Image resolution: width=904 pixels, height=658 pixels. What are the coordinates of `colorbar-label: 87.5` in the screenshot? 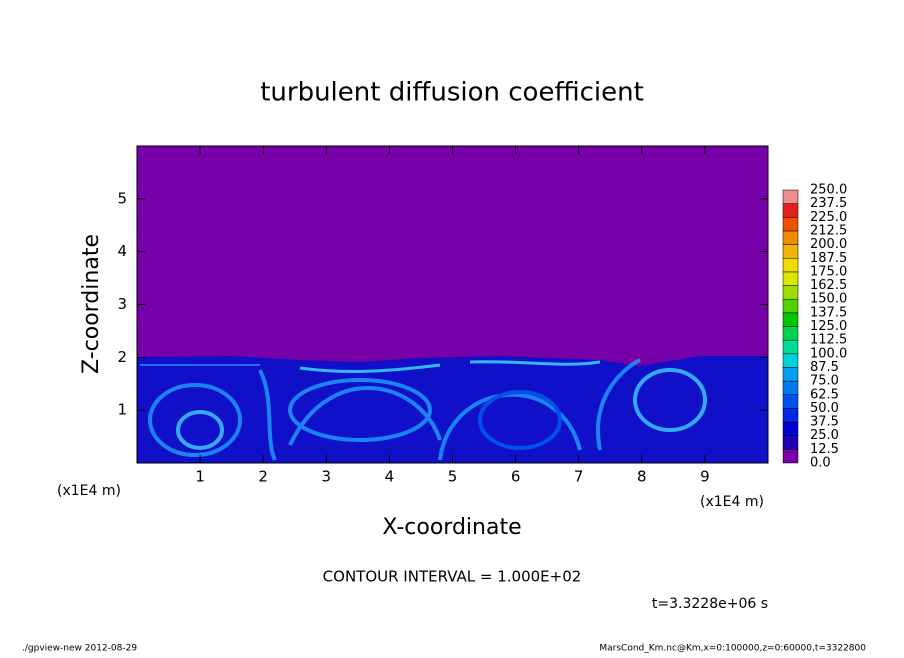 It's located at (824, 367).